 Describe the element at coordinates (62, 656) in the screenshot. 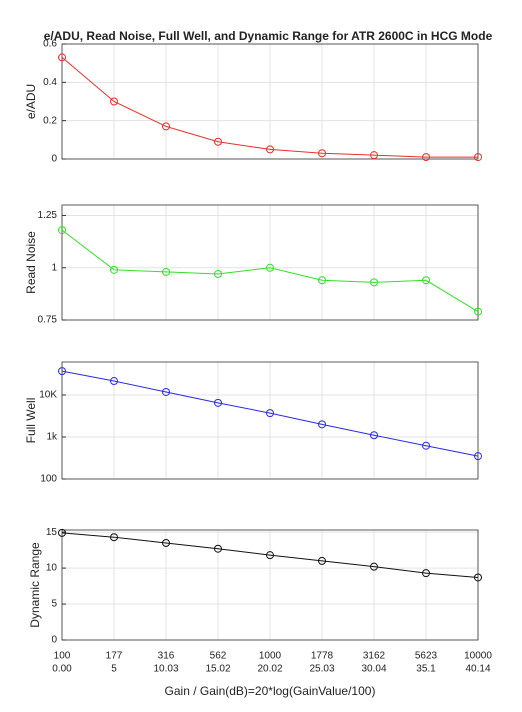

I see `x-tick-label: 100` at that location.